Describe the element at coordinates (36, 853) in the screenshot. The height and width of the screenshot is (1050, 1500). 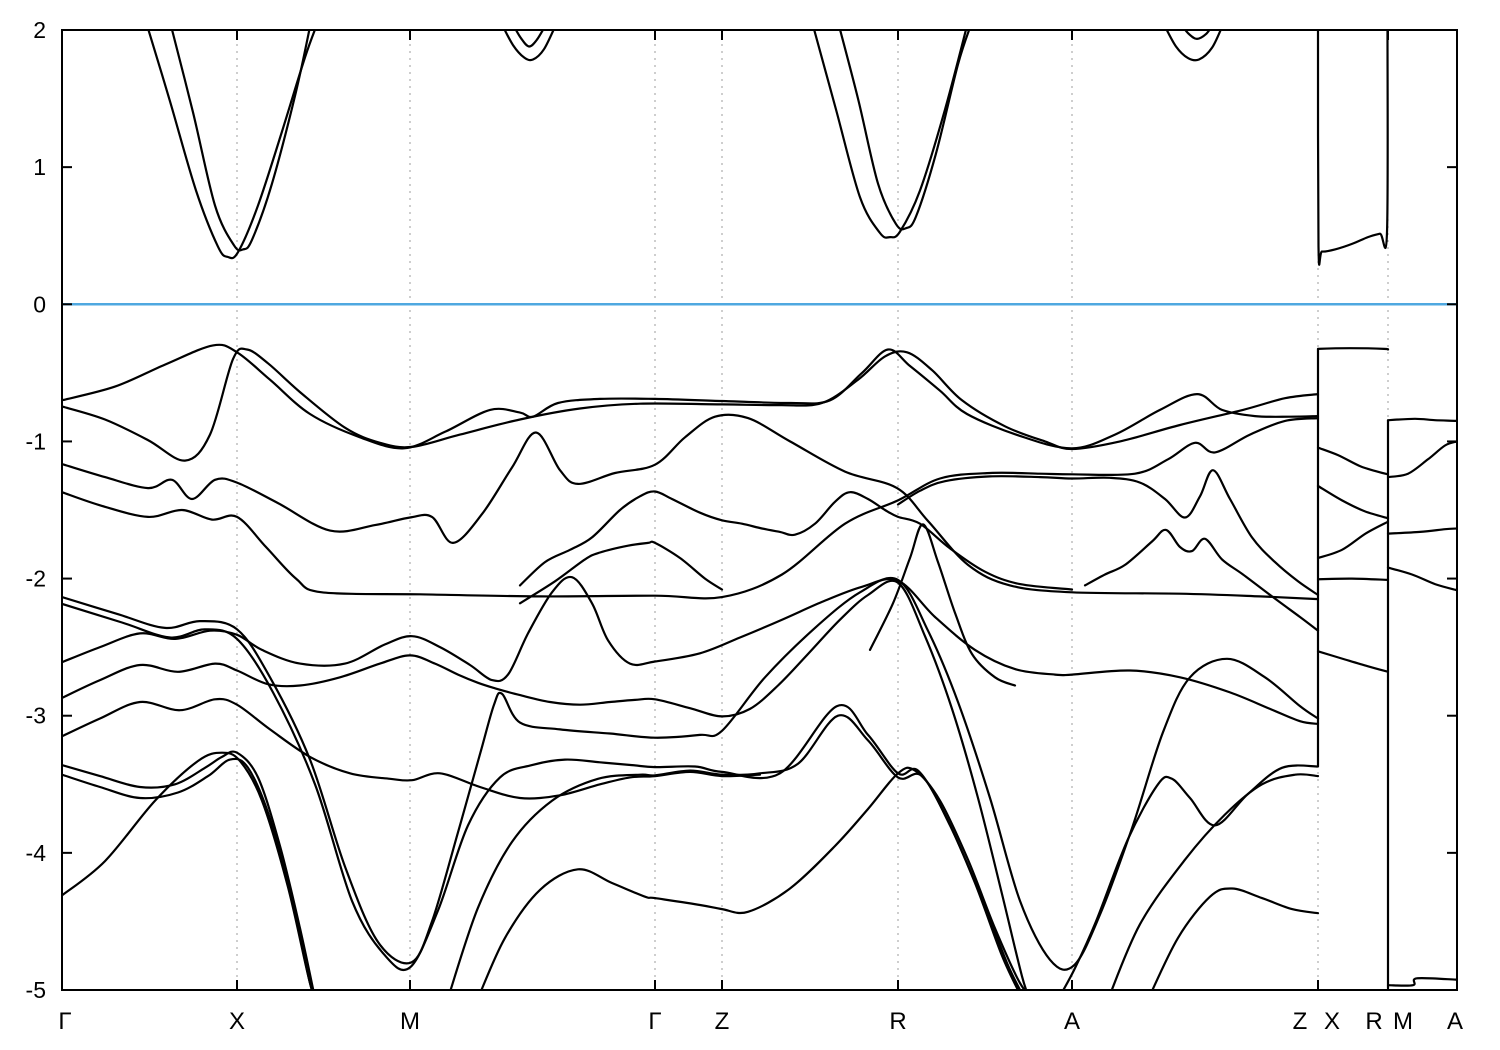
I see `y-tick-label: -4` at that location.